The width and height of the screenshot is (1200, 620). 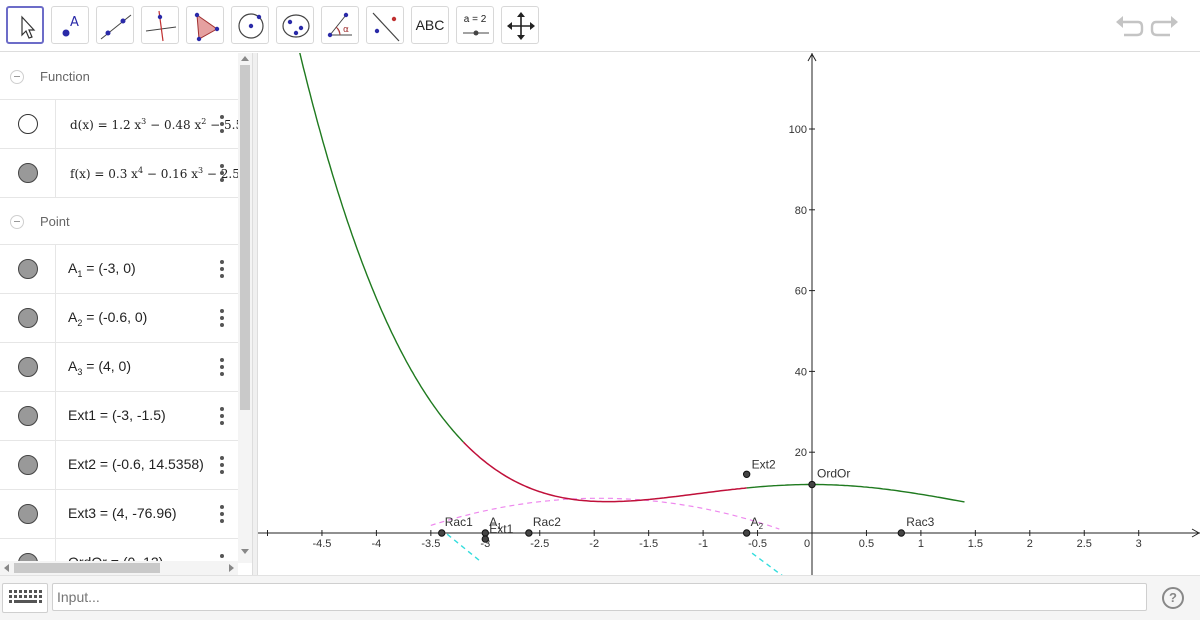 What do you see at coordinates (205, 25) in the screenshot?
I see `polygon-tool` at bounding box center [205, 25].